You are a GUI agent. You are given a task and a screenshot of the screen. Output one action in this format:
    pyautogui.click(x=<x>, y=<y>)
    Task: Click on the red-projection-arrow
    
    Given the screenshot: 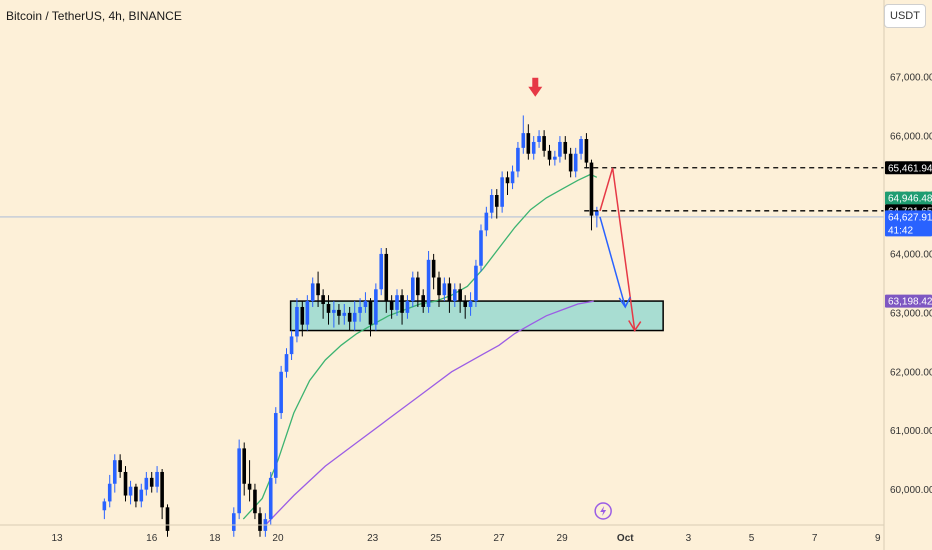 What is the action you would take?
    pyautogui.click(x=617, y=249)
    